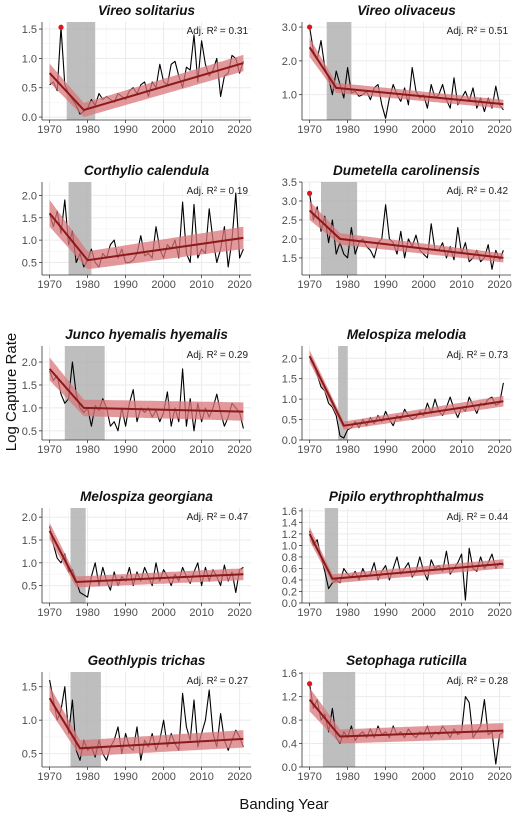 The height and width of the screenshot is (816, 520). What do you see at coordinates (283, 804) in the screenshot?
I see `x-axis-title: Banding Year` at bounding box center [283, 804].